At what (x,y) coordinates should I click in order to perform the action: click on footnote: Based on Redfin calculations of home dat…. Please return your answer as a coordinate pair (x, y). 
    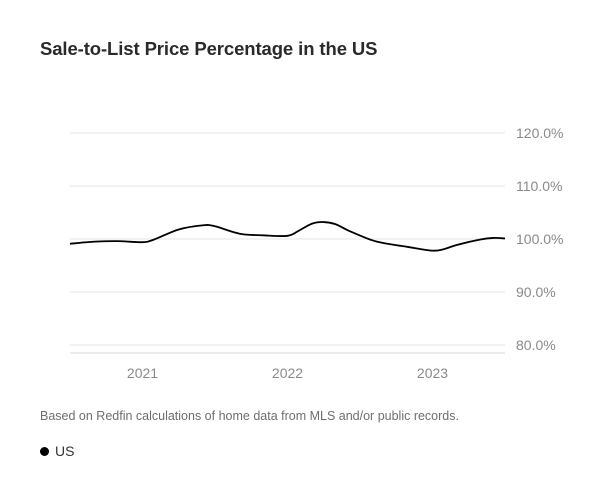
    Looking at the image, I should click on (249, 416).